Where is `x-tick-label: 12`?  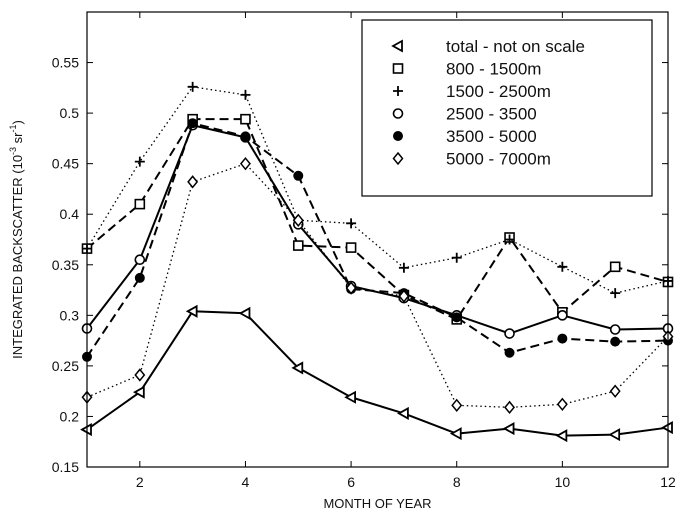
x-tick-label: 12 is located at coordinates (668, 482).